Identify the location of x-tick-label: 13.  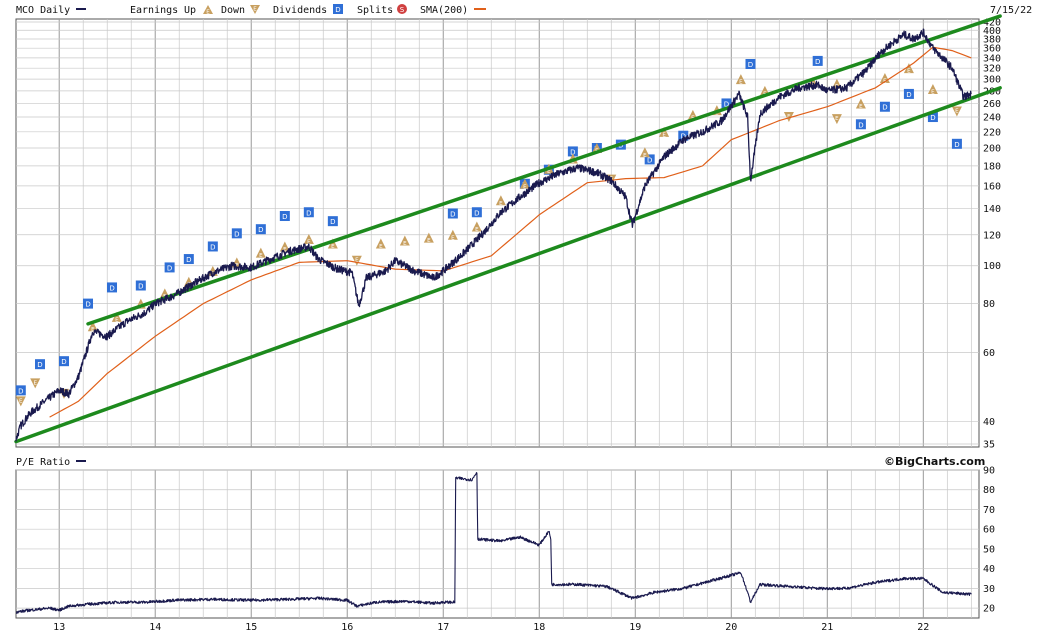
(59, 627).